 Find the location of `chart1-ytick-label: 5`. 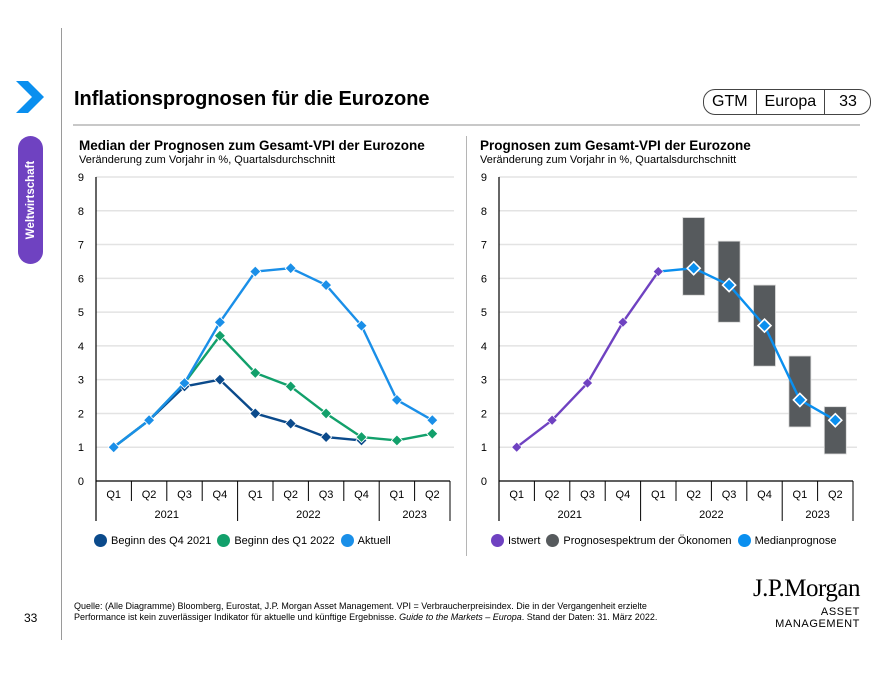

chart1-ytick-label: 5 is located at coordinates (81, 313).